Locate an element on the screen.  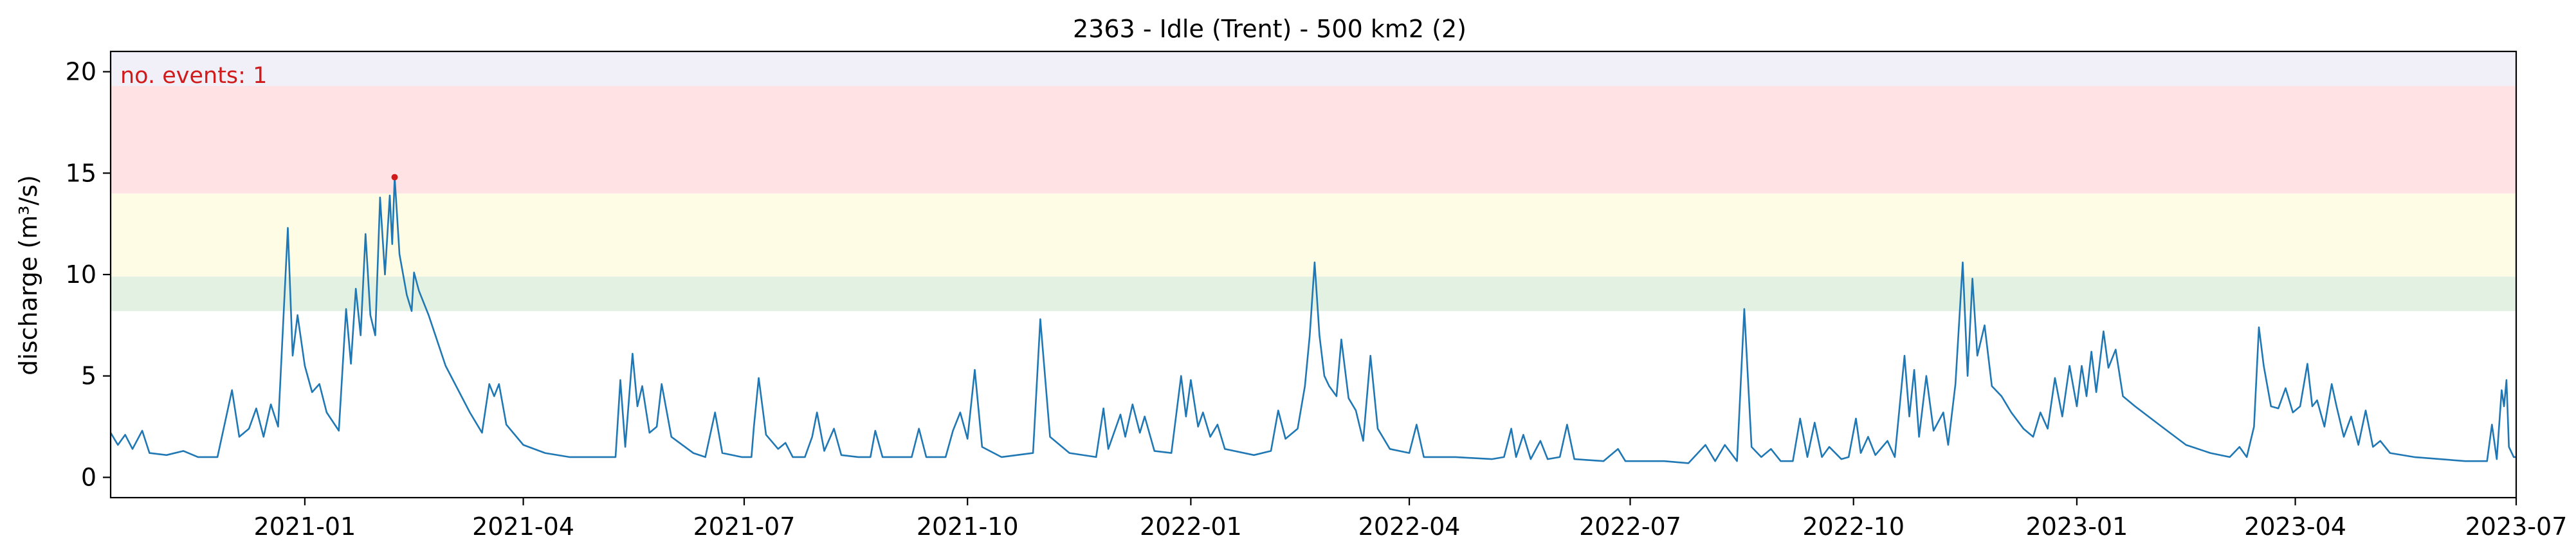
x-tick-label: 2021-01 is located at coordinates (305, 527).